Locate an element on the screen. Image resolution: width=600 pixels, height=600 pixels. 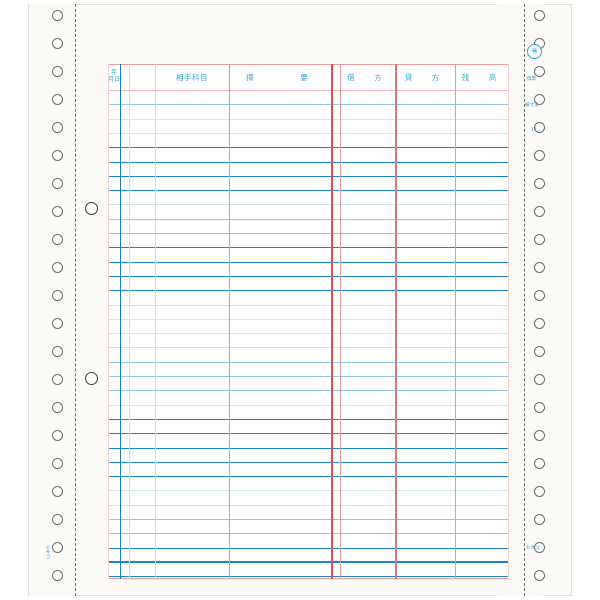
margin-label-voucher: 伝票 is located at coordinates (532, 79).